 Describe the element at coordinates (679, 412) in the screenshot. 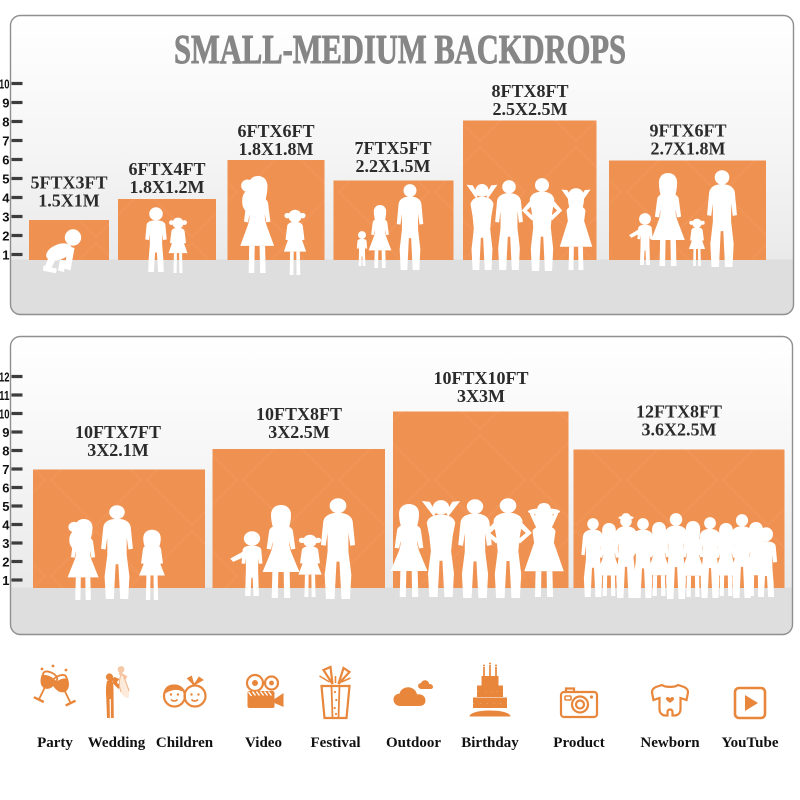

I see `svg-text: 12FTX8FT` at that location.